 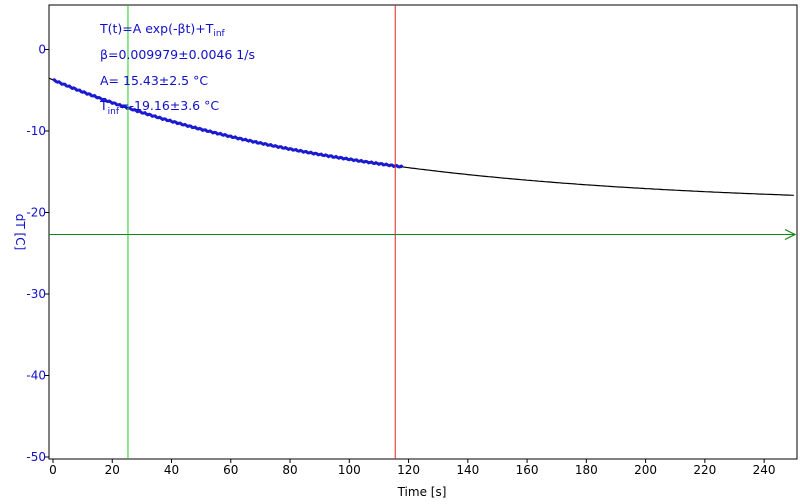 I want to click on x-tick-label: 60, so click(x=230, y=470).